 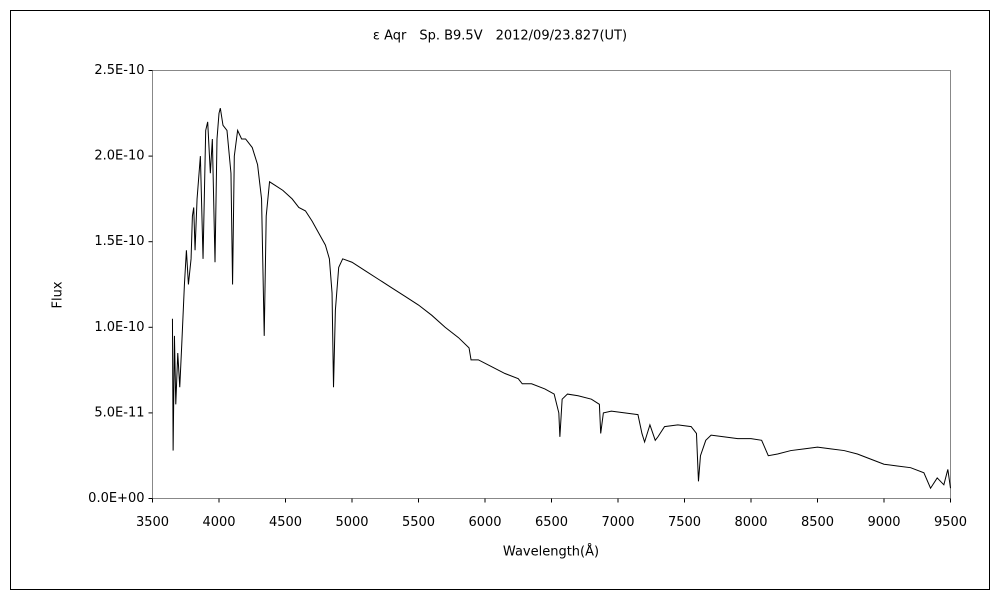 I want to click on x-tick-label: 7000, so click(x=617, y=522).